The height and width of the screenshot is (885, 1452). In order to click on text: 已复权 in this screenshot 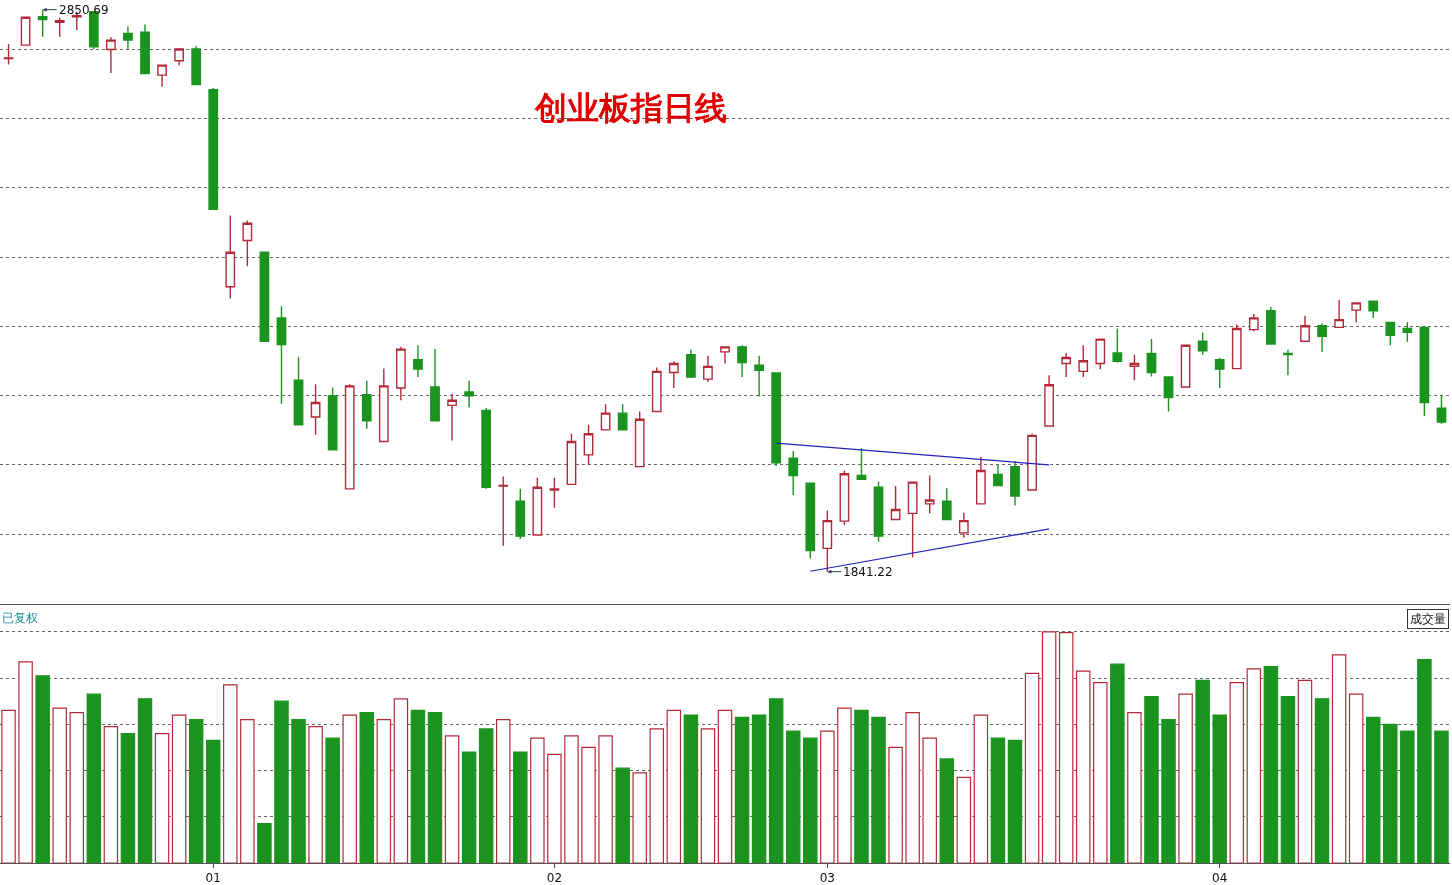, I will do `click(20, 618)`.